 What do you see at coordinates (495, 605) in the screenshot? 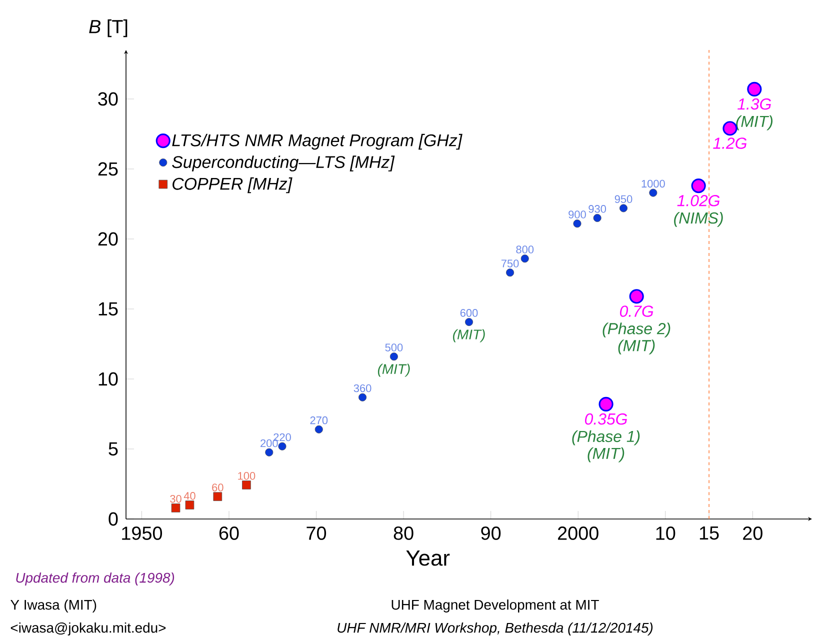
I see `text: UHF Magnet Development at MIT` at bounding box center [495, 605].